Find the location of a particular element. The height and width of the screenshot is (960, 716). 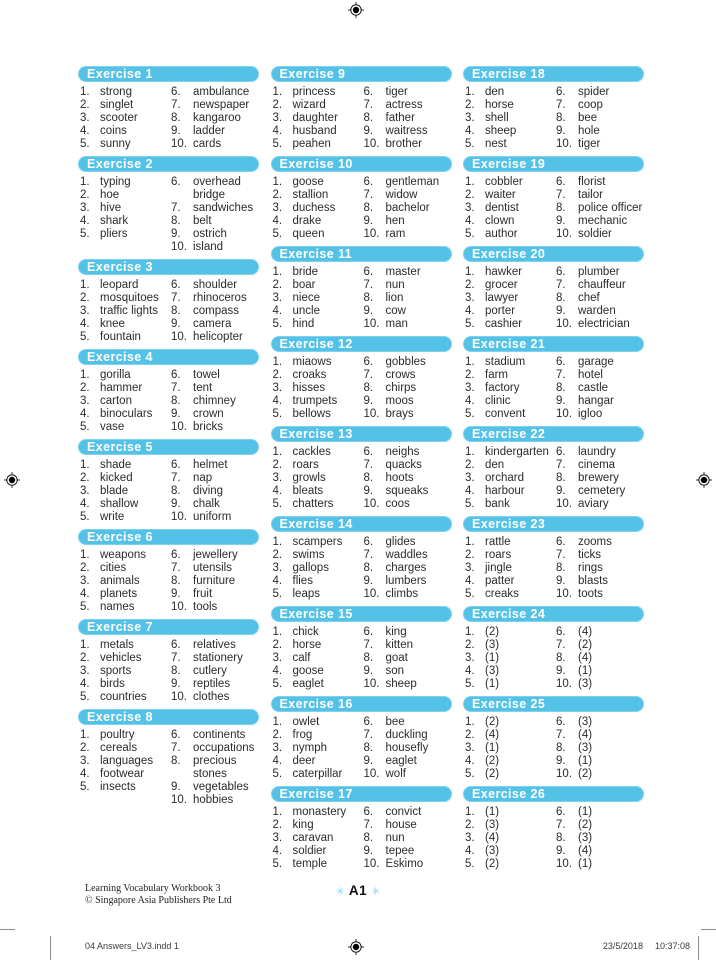

answer-text: furniture is located at coordinates (214, 581).